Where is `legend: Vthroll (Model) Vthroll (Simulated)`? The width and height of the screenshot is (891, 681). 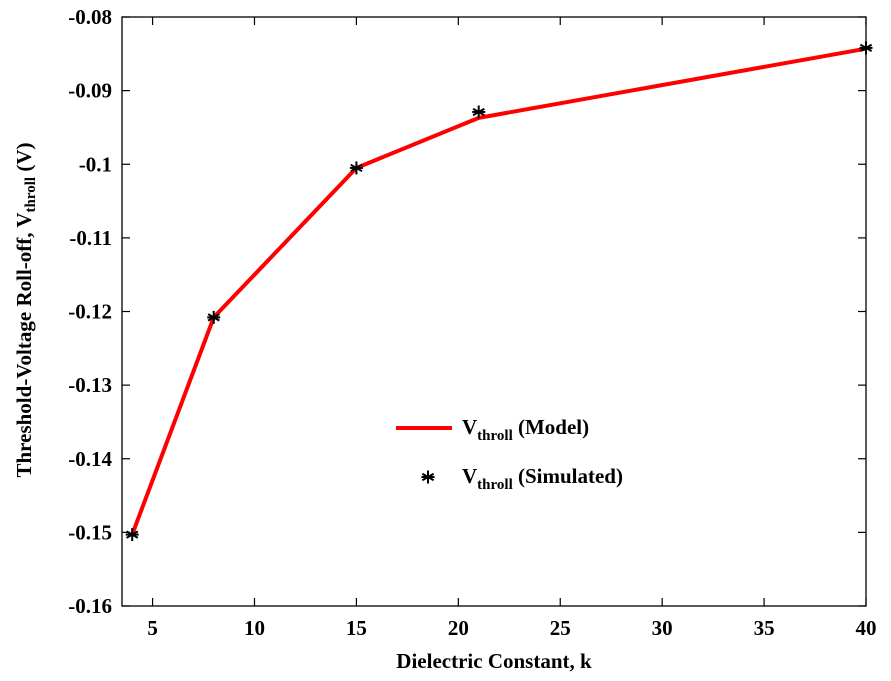 legend: Vthroll (Model) Vthroll (Simulated) is located at coordinates (530, 455).